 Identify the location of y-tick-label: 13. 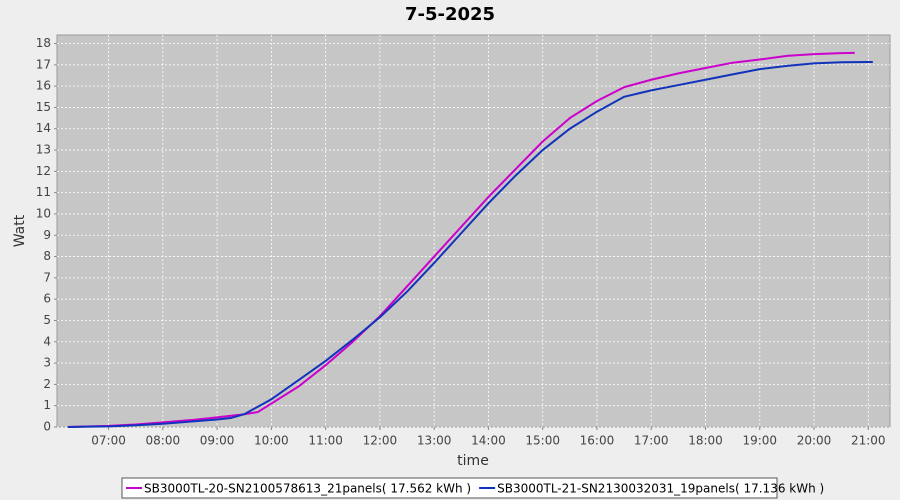
(43, 150).